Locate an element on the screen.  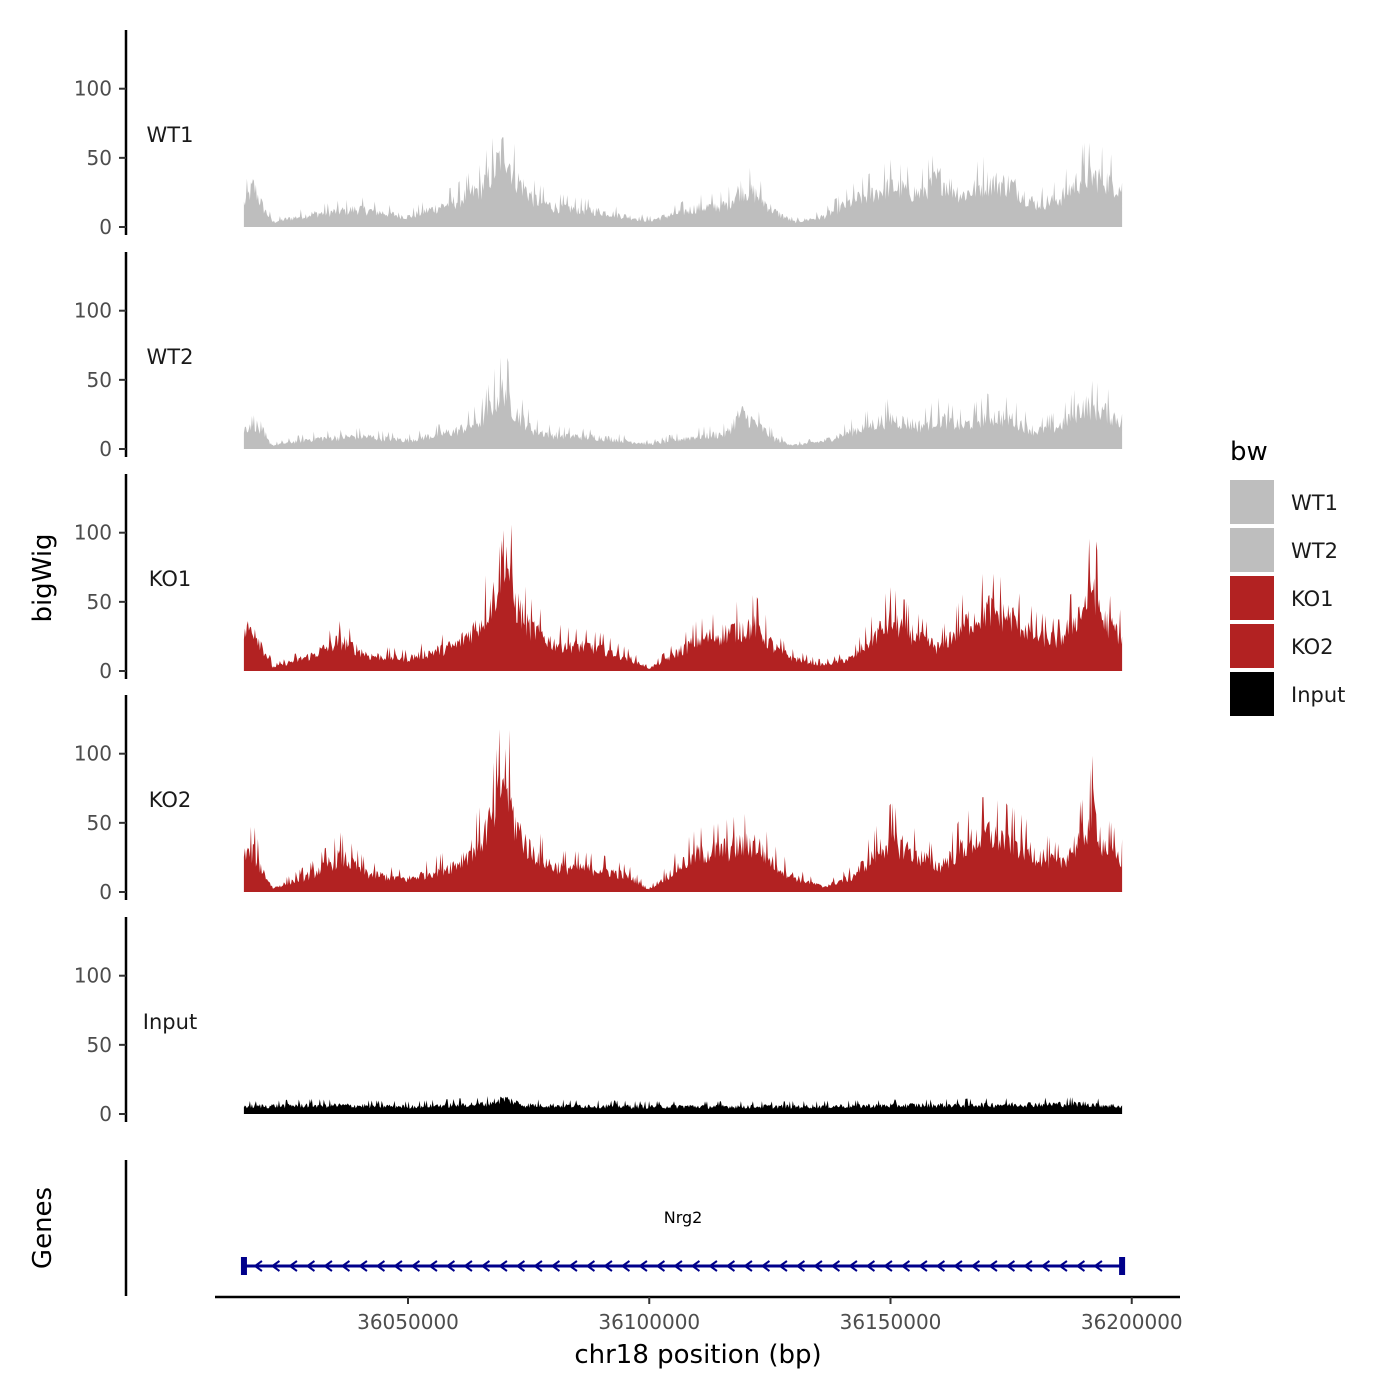
gene-model: Nrg2 is located at coordinates (683, 1241).